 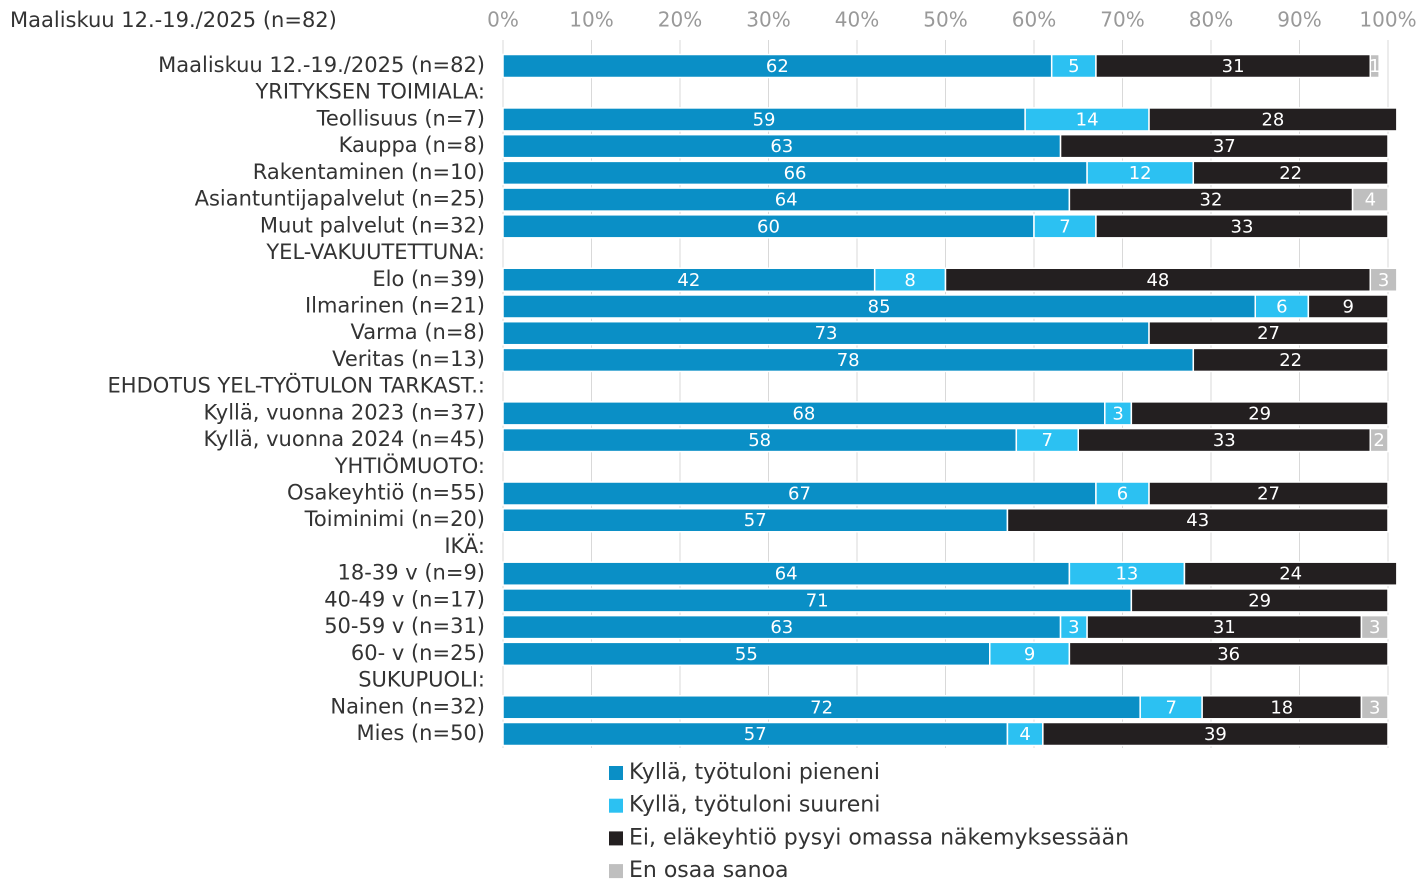 What do you see at coordinates (1281, 707) in the screenshot?
I see `data-label: 18` at bounding box center [1281, 707].